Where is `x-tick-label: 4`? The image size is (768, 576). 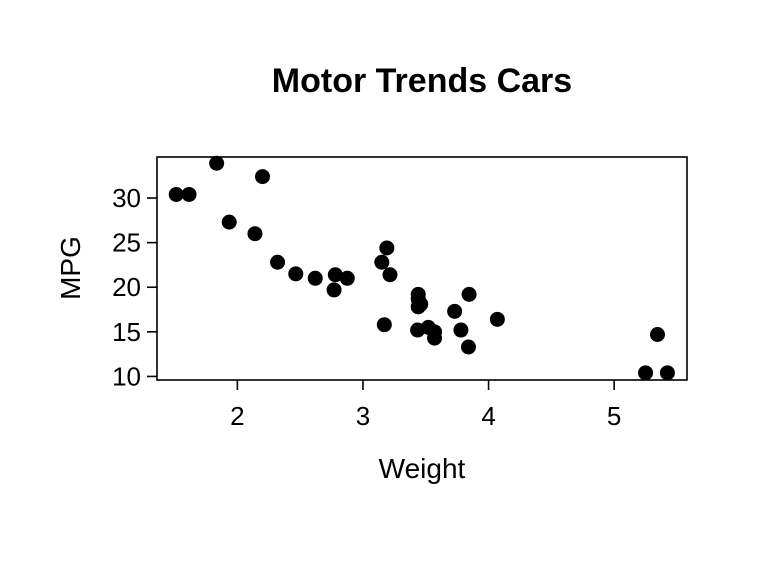 x-tick-label: 4 is located at coordinates (488, 416).